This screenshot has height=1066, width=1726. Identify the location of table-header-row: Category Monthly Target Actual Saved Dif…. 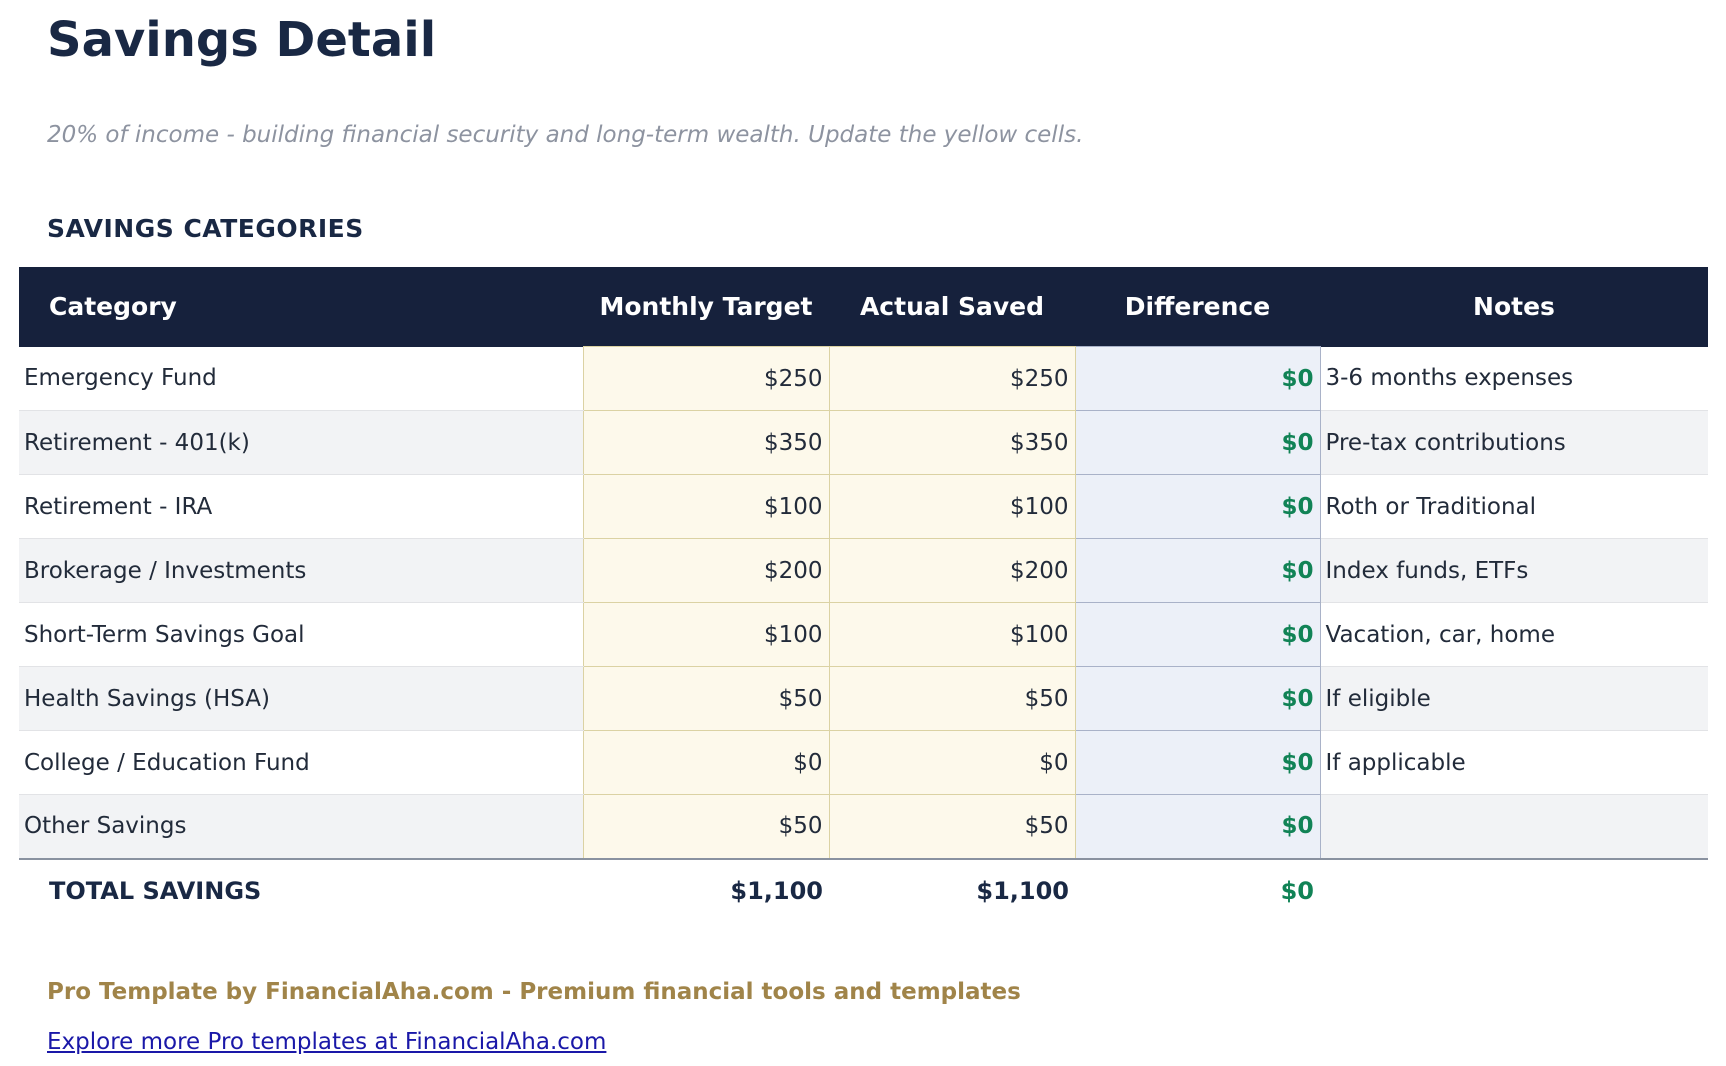
(863, 306).